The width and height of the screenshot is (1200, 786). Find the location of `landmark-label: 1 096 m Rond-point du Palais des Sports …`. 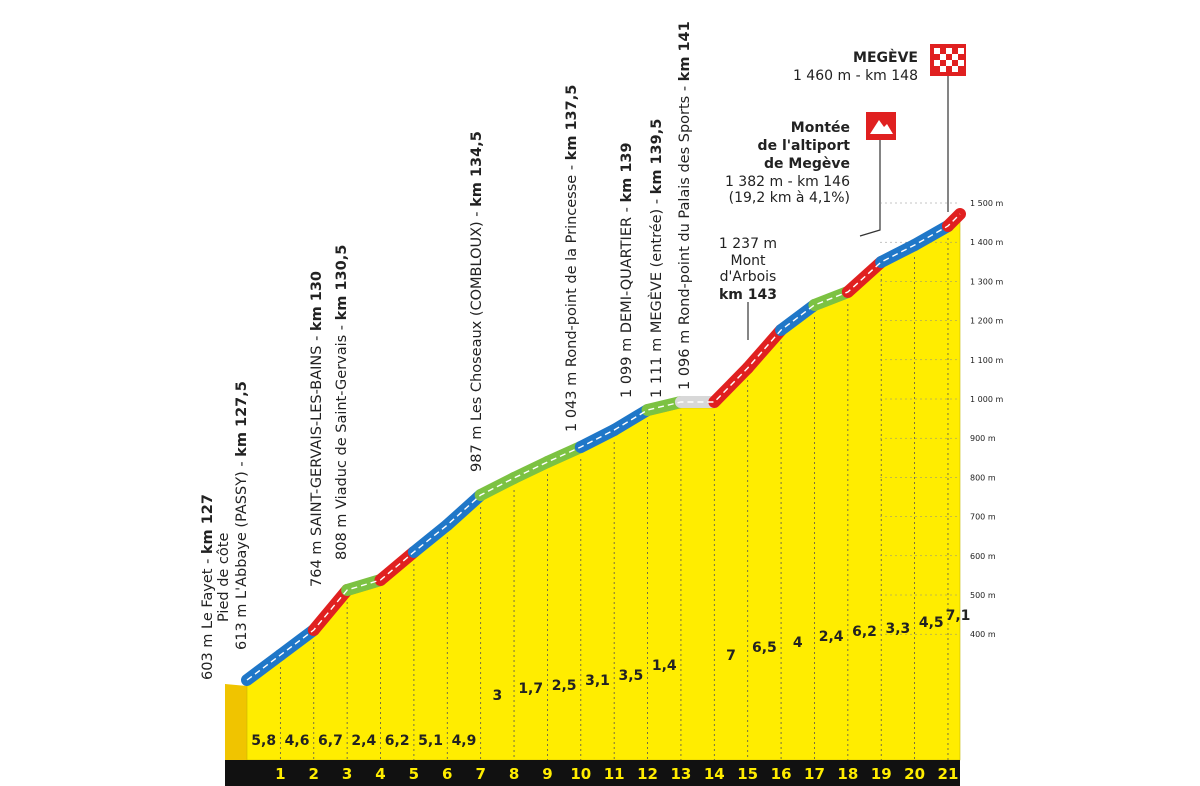

landmark-label: 1 096 m Rond-point du Palais des Sports … is located at coordinates (685, 205).